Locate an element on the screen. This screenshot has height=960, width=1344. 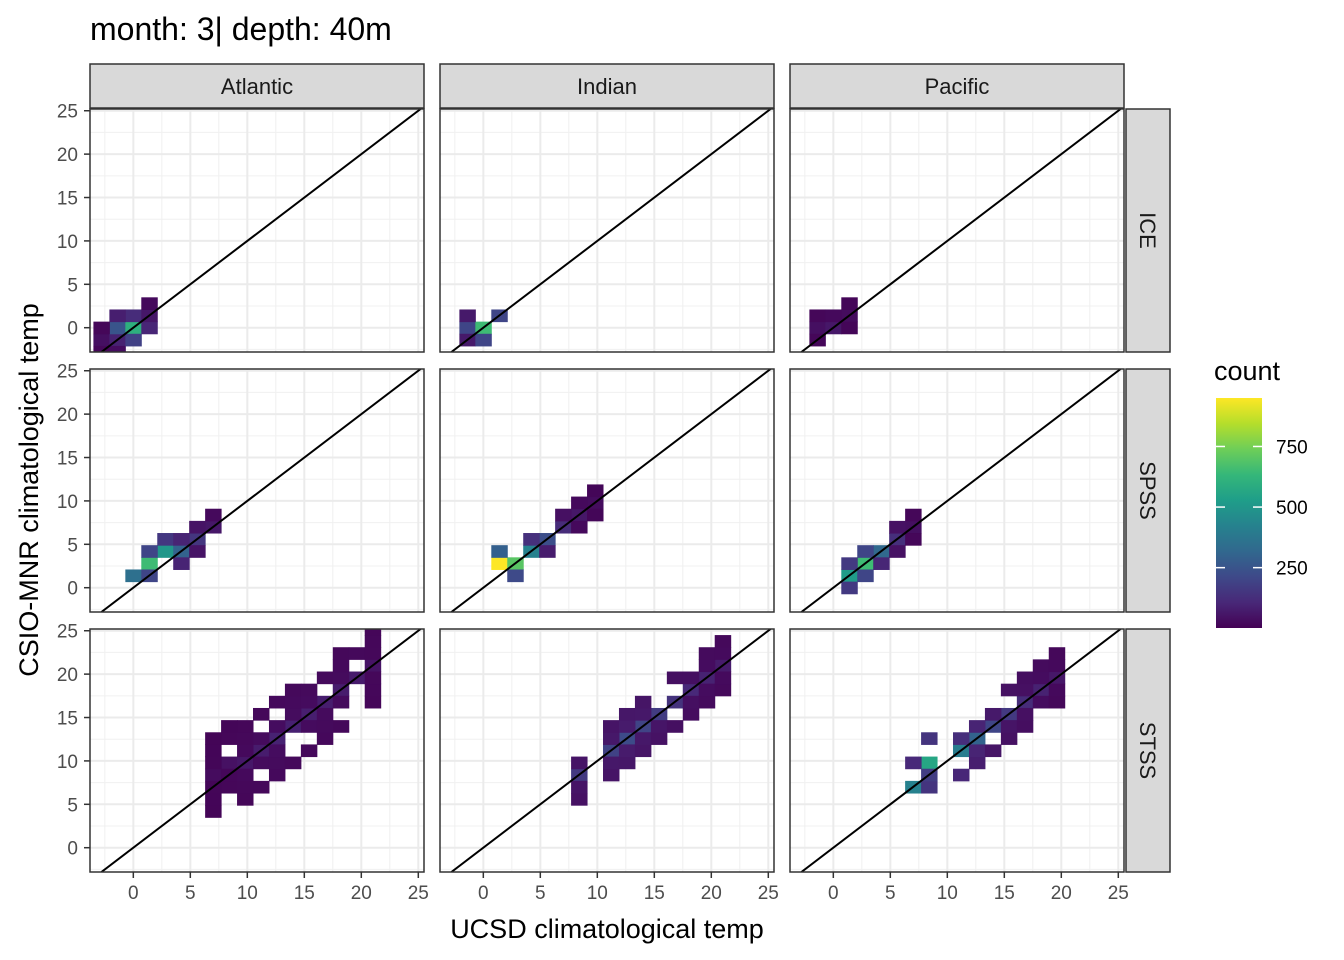
panel-indian-stss is located at coordinates (607, 750).